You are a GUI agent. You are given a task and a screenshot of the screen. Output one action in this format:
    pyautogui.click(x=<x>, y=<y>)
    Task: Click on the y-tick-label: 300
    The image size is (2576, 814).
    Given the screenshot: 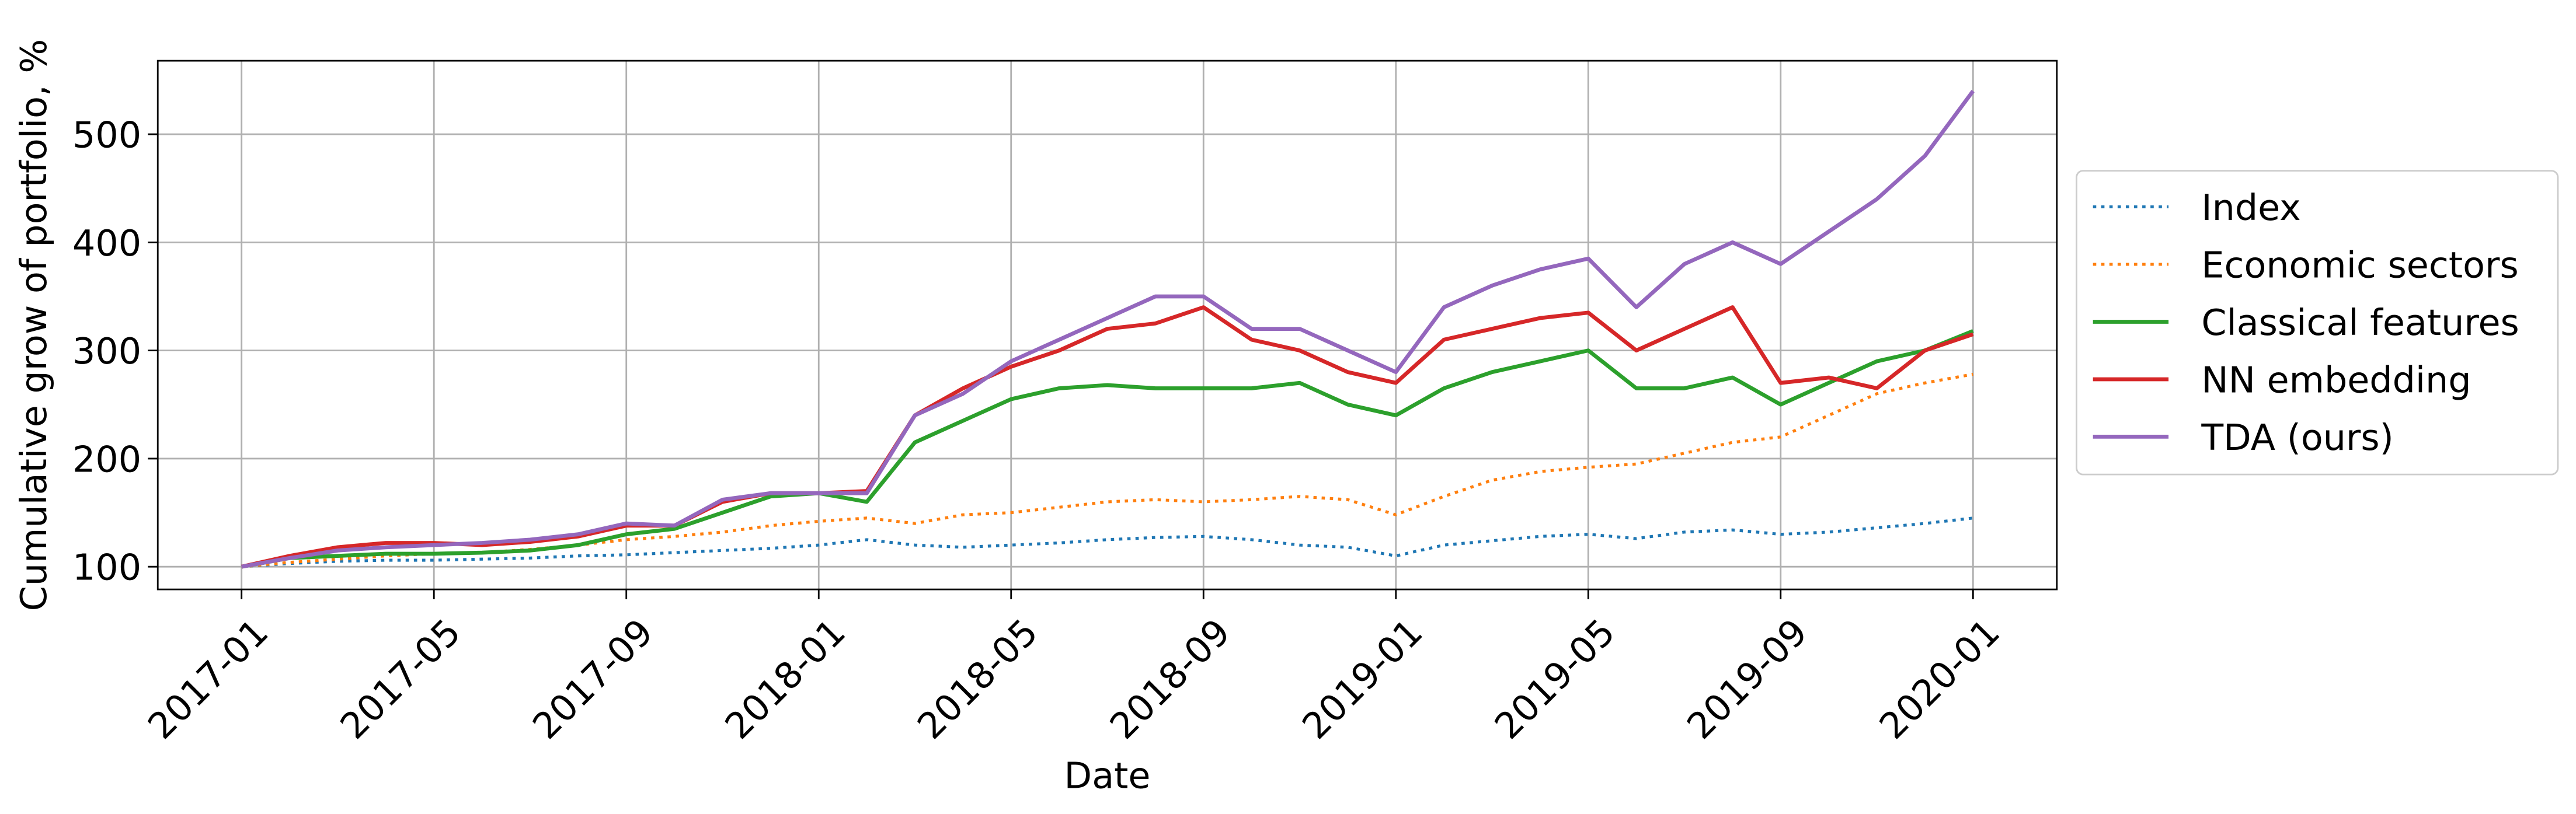 What is the action you would take?
    pyautogui.click(x=106, y=351)
    